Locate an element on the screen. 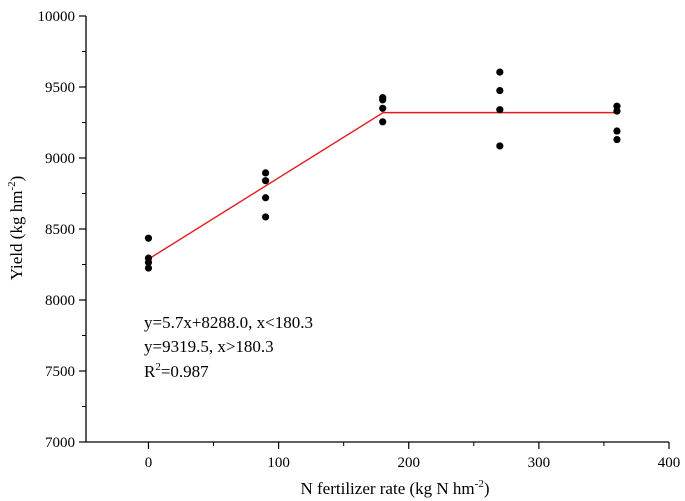 Image resolution: width=685 pixels, height=501 pixels. y-axis-label: Yield (kg hm-2) is located at coordinates (16, 228).